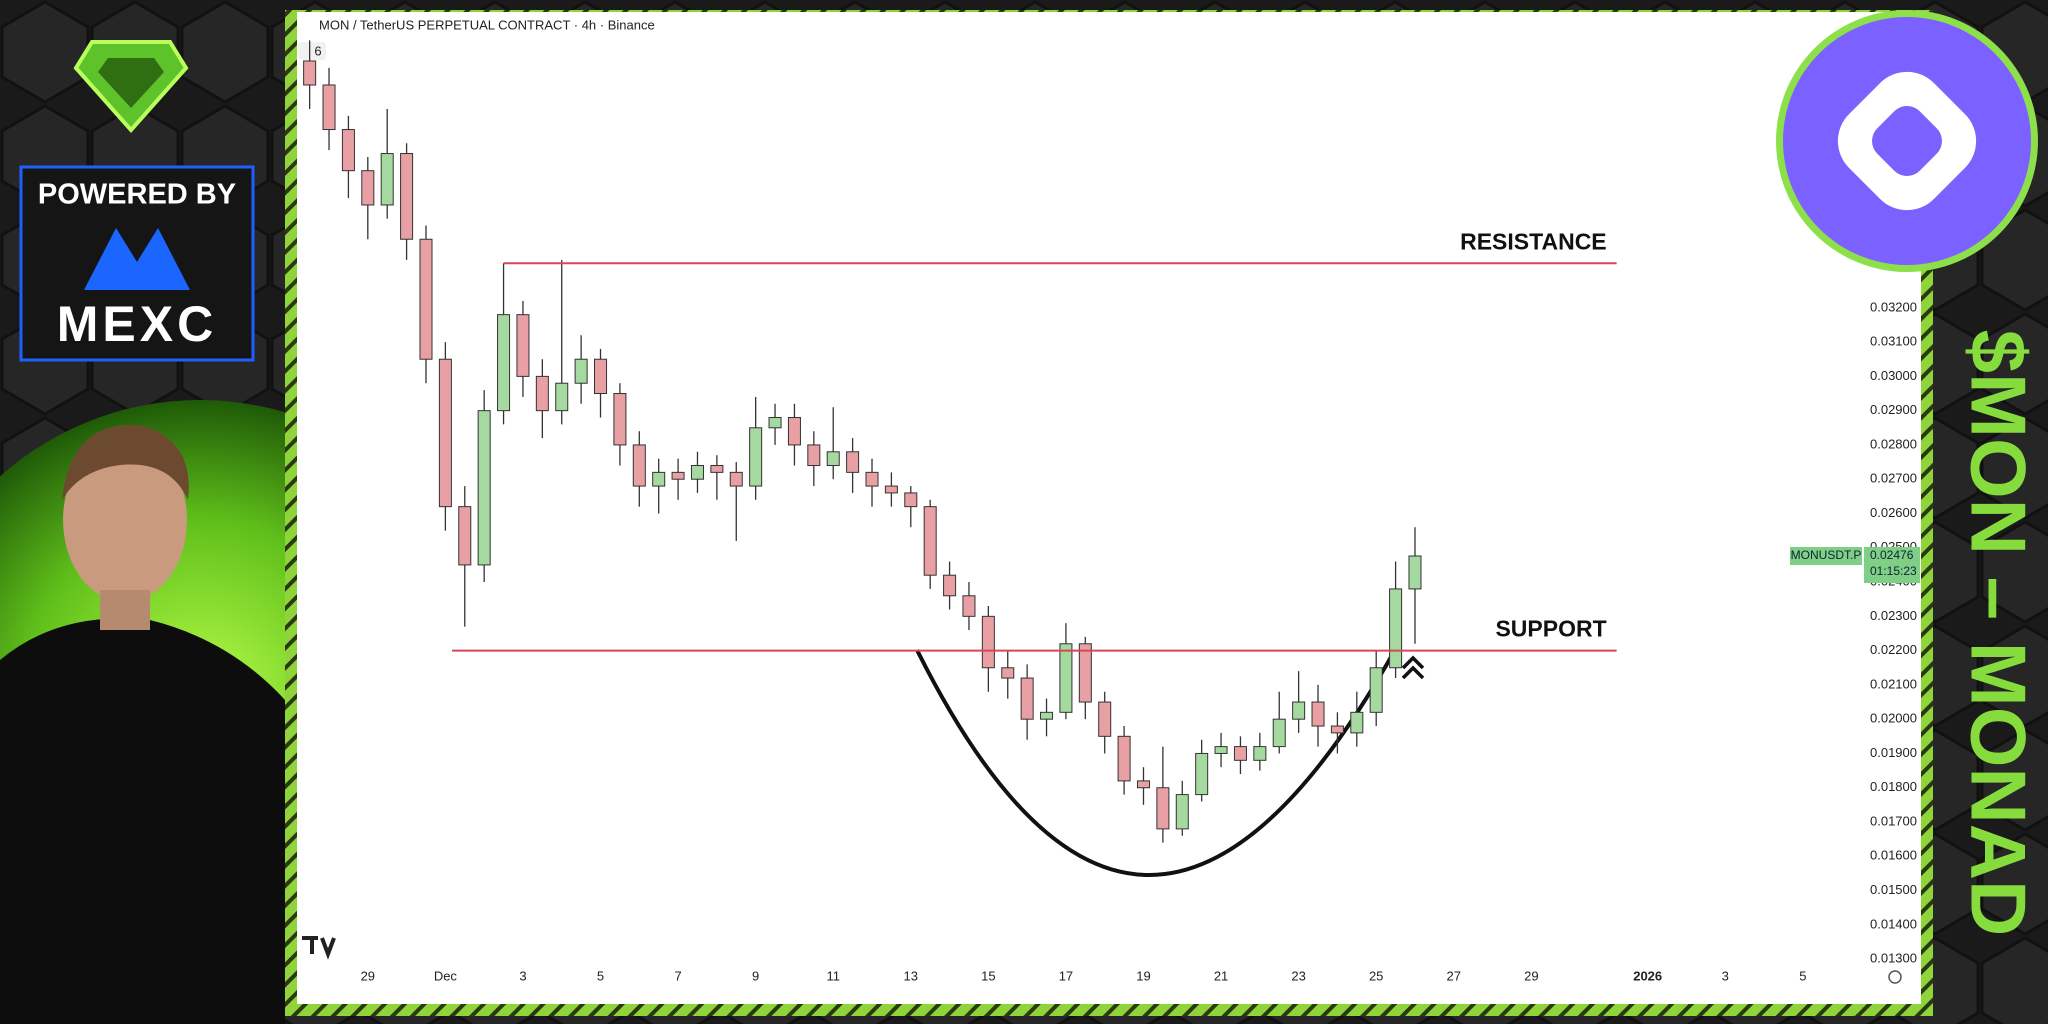  What do you see at coordinates (1647, 975) in the screenshot?
I see `x-tick-label: 2026` at bounding box center [1647, 975].